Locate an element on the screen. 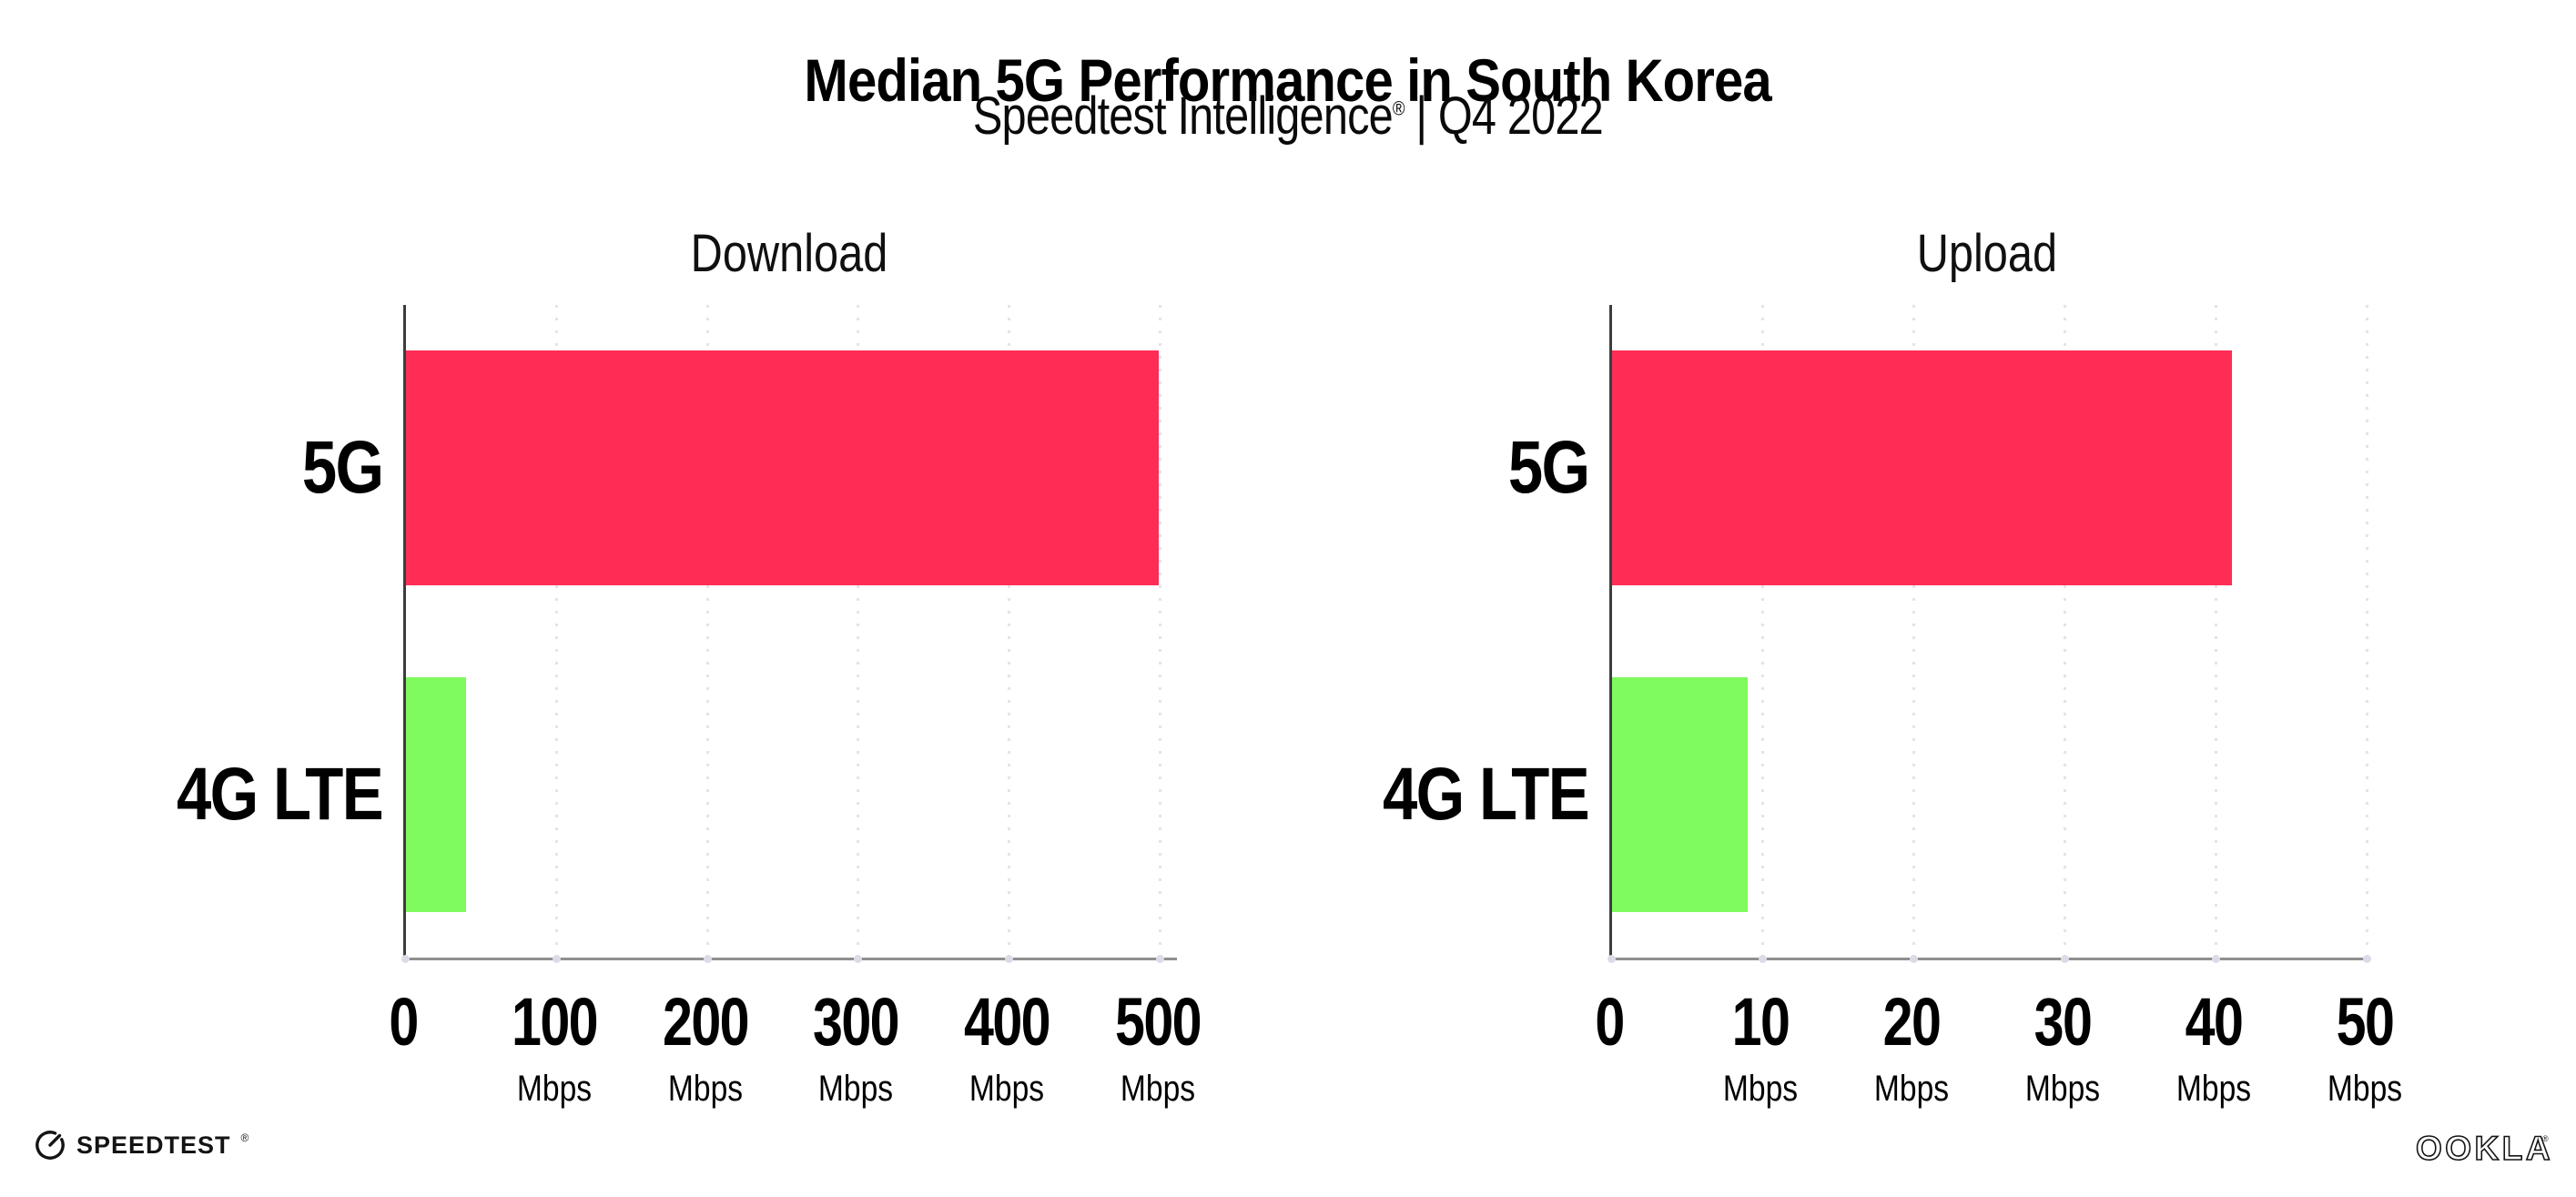 The image size is (2576, 1197). speedtest-registered-mark: ® is located at coordinates (244, 1137).